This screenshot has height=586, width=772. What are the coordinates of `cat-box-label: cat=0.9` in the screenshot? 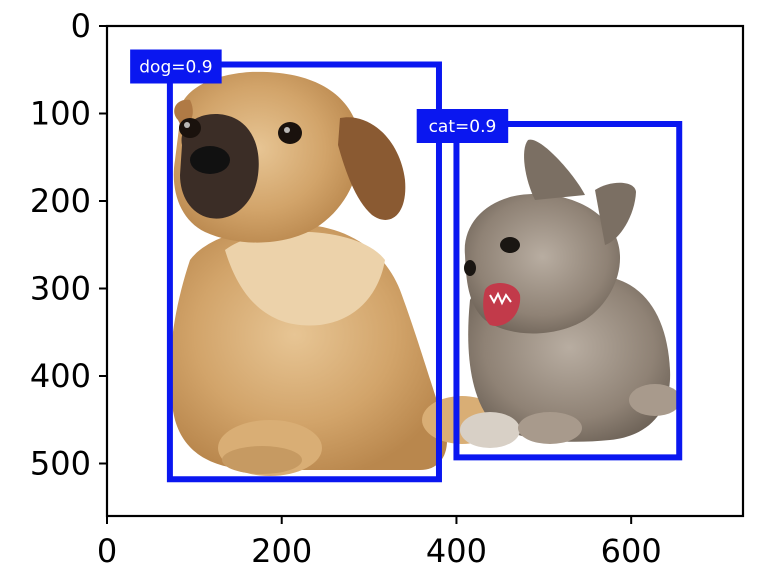 It's located at (463, 127).